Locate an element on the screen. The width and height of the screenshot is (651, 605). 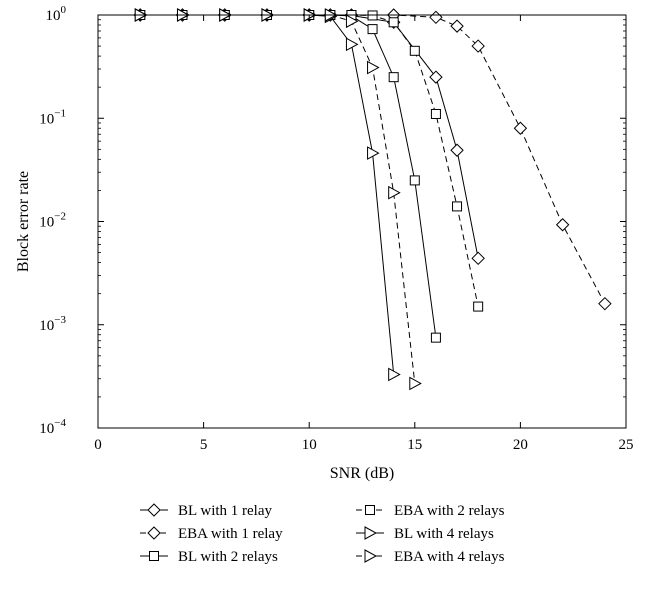
legend-item: BL with 1 relay is located at coordinates (206, 511).